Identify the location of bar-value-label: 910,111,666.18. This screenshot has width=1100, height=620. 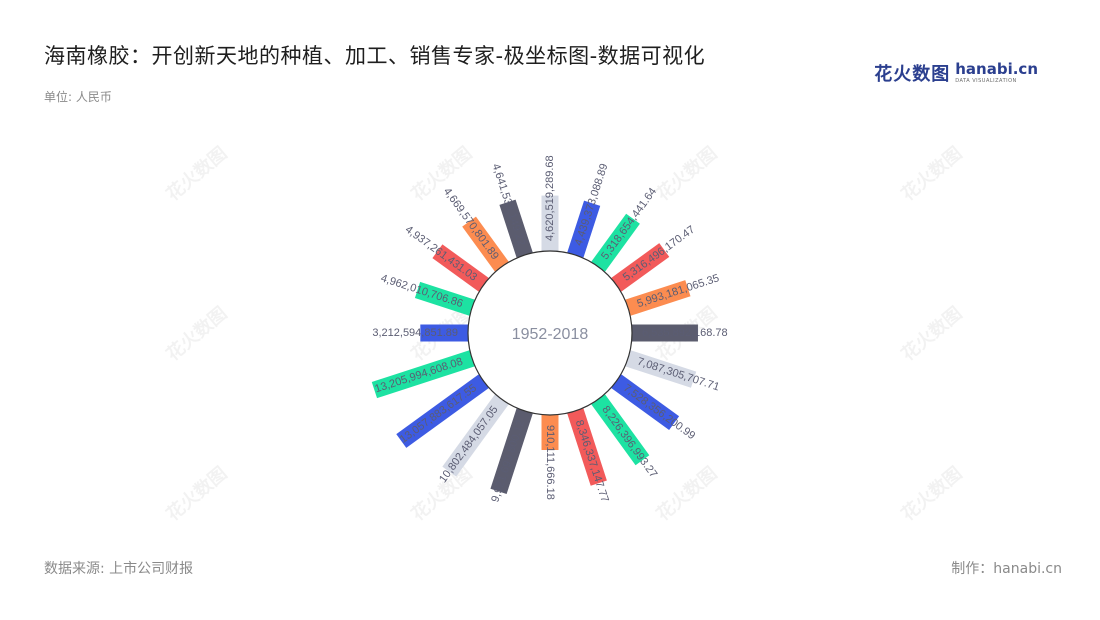
(550, 462).